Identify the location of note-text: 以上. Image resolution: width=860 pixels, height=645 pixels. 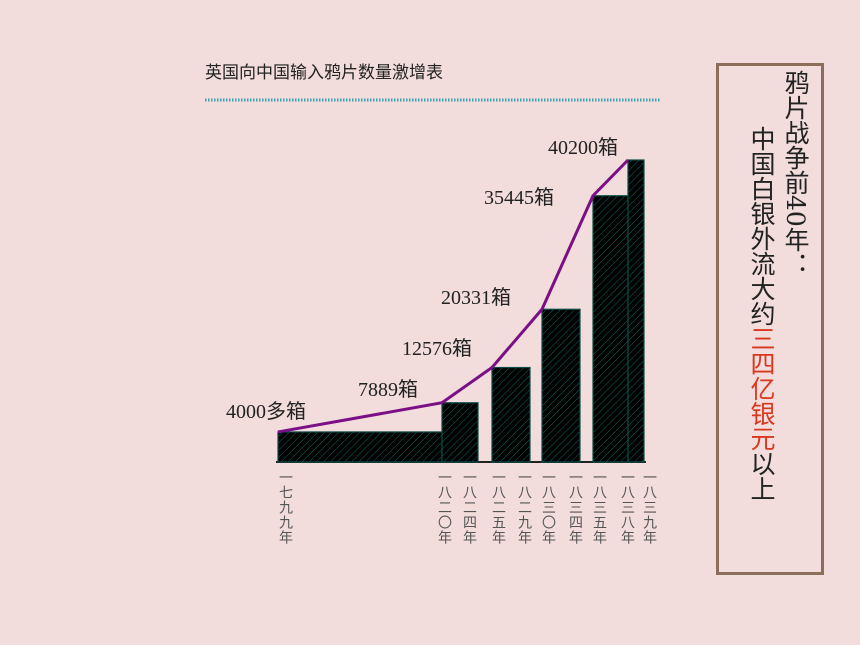
(761, 476).